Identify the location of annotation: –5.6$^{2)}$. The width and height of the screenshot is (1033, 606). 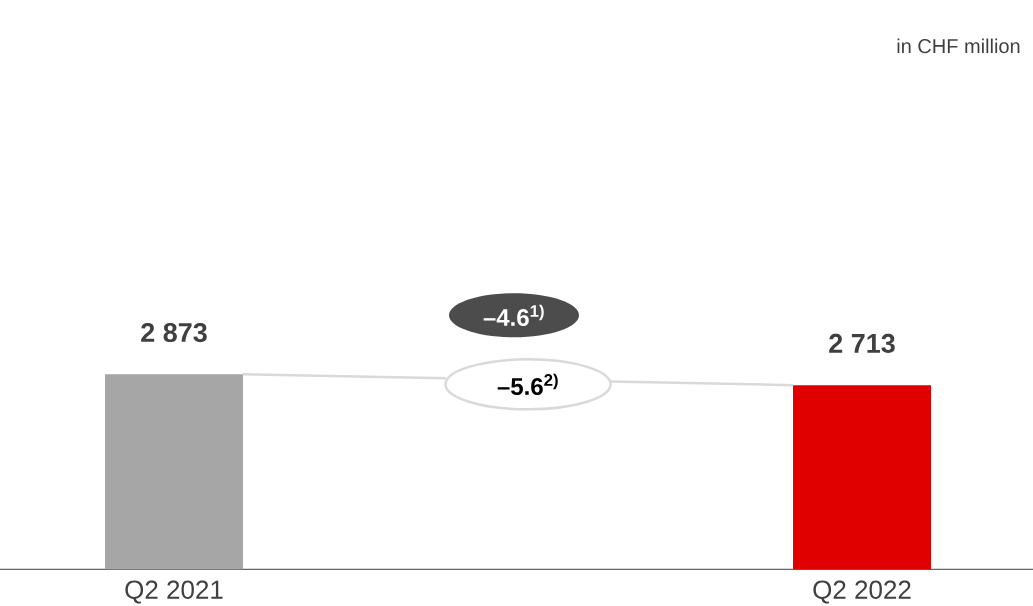
(527, 384).